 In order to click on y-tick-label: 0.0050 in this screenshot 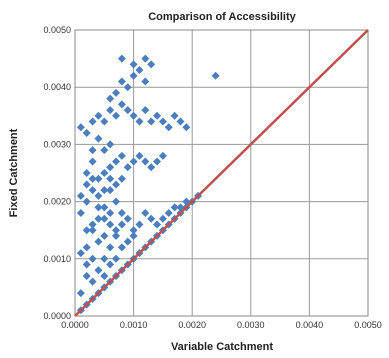, I will do `click(57, 30)`.